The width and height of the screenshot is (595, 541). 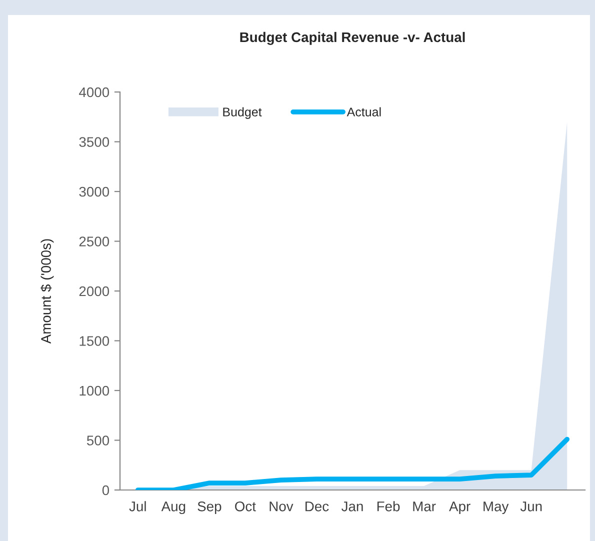 What do you see at coordinates (242, 113) in the screenshot?
I see `legend-label: Budget` at bounding box center [242, 113].